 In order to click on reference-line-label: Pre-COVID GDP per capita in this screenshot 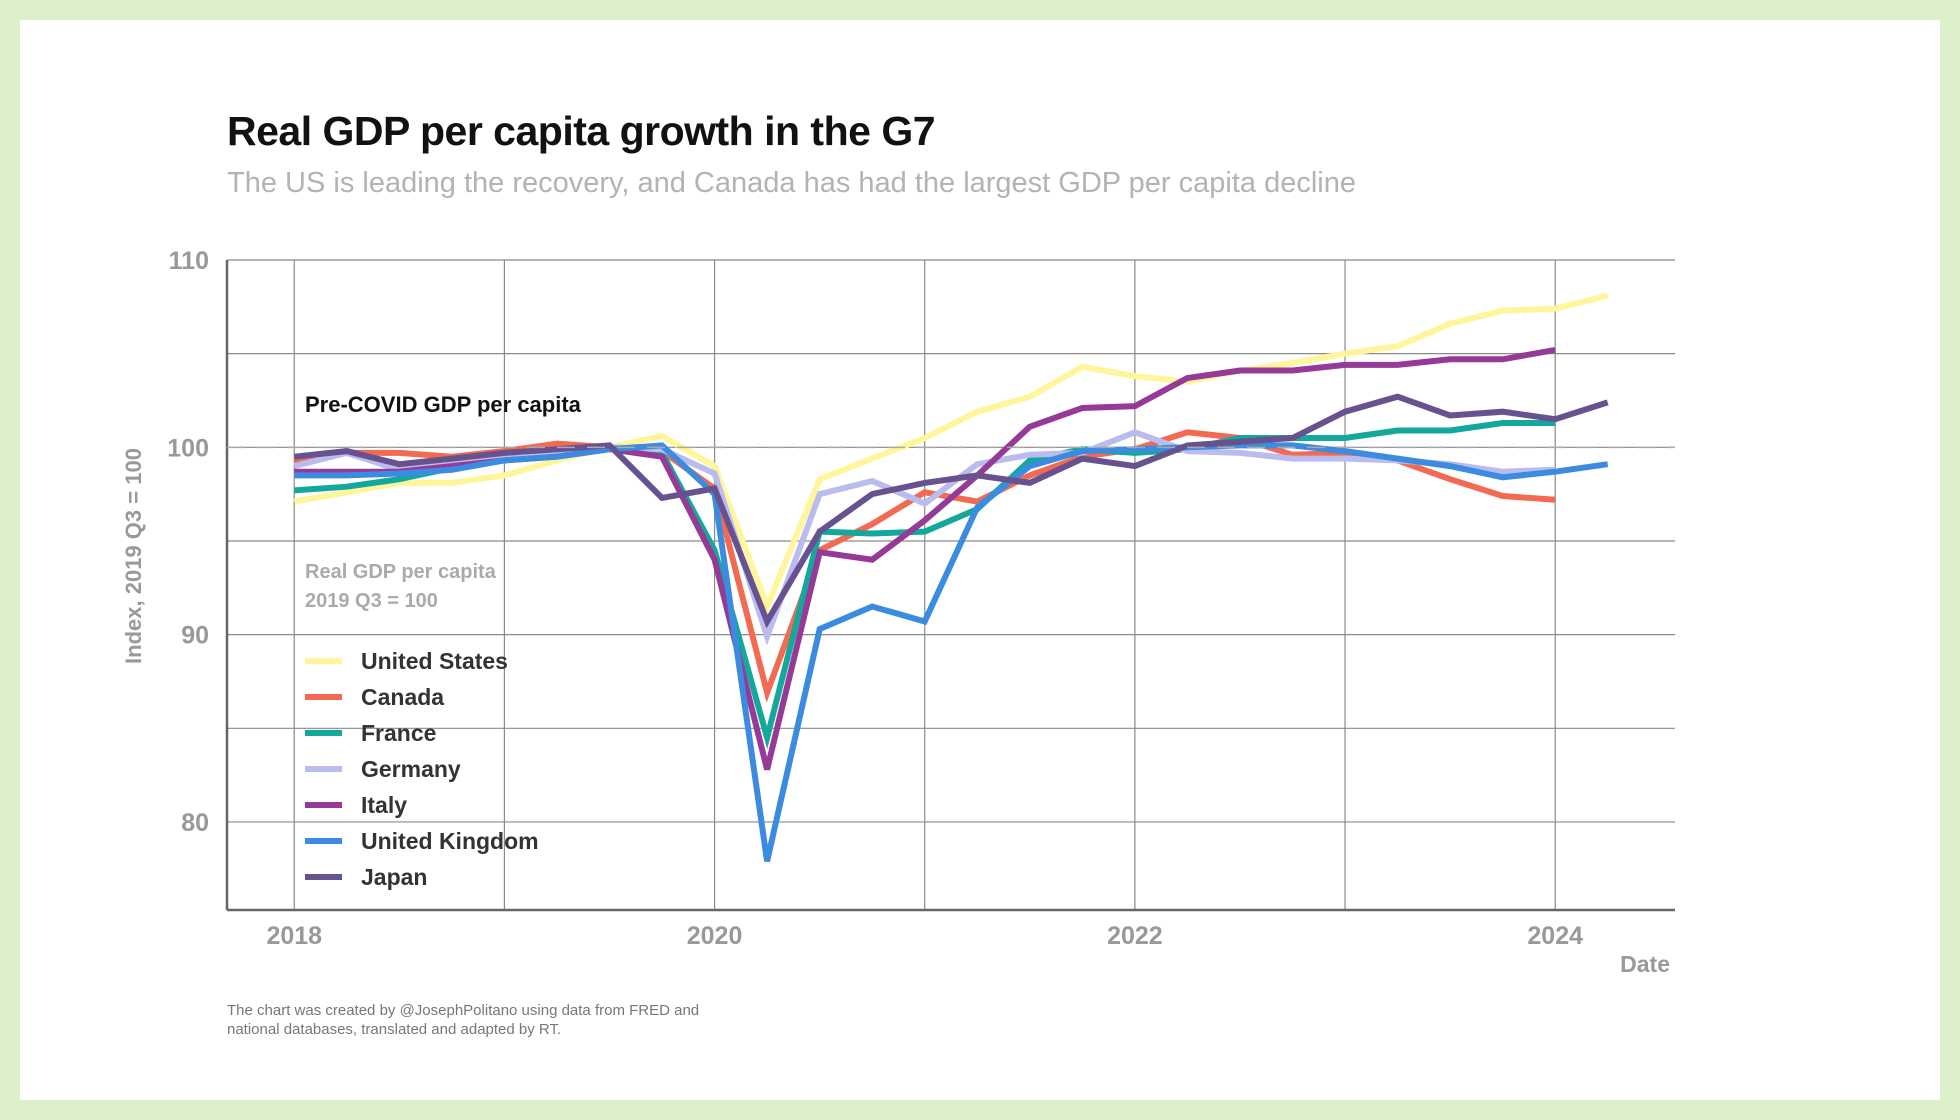, I will do `click(443, 404)`.